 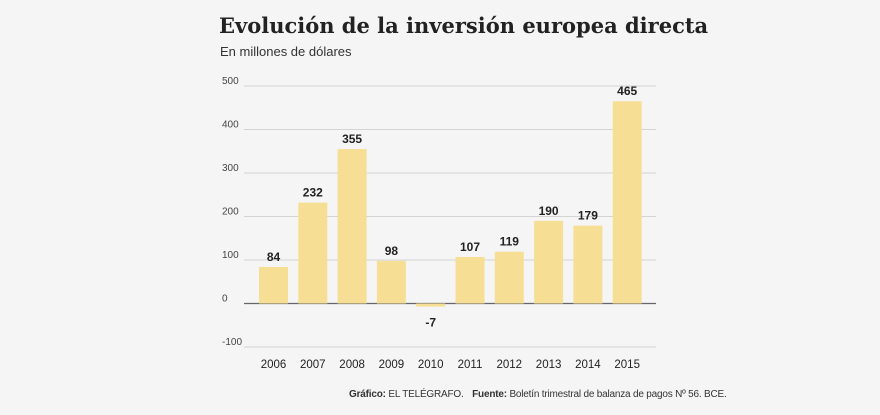 What do you see at coordinates (352, 365) in the screenshot?
I see `x-tick-label-2008: 2008` at bounding box center [352, 365].